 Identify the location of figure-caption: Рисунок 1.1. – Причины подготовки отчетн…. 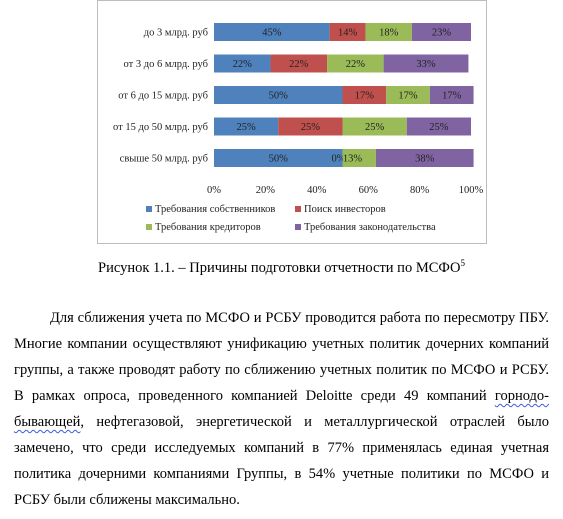
(281, 267).